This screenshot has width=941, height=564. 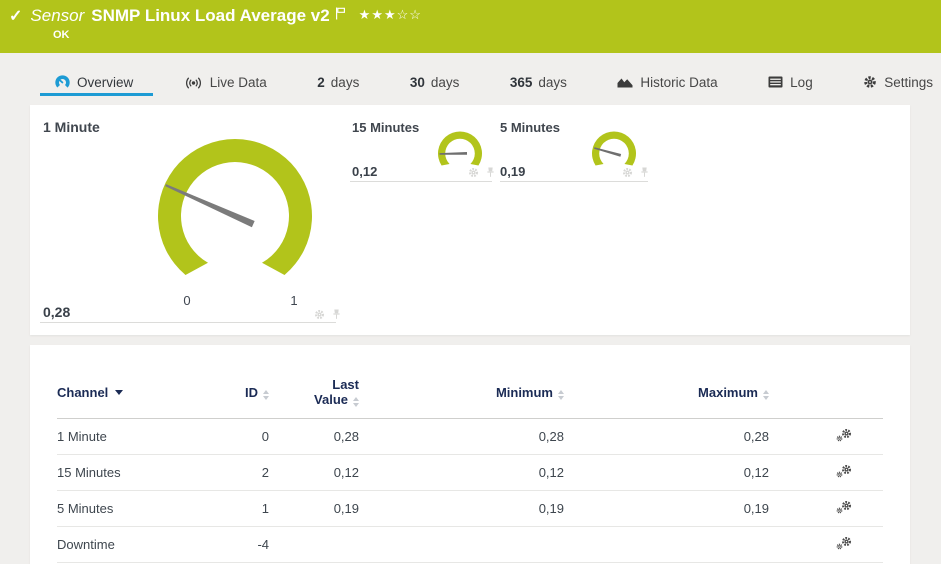 I want to click on table-row: 5 Minutes 1 0,19 0,19 0,19, so click(x=470, y=508).